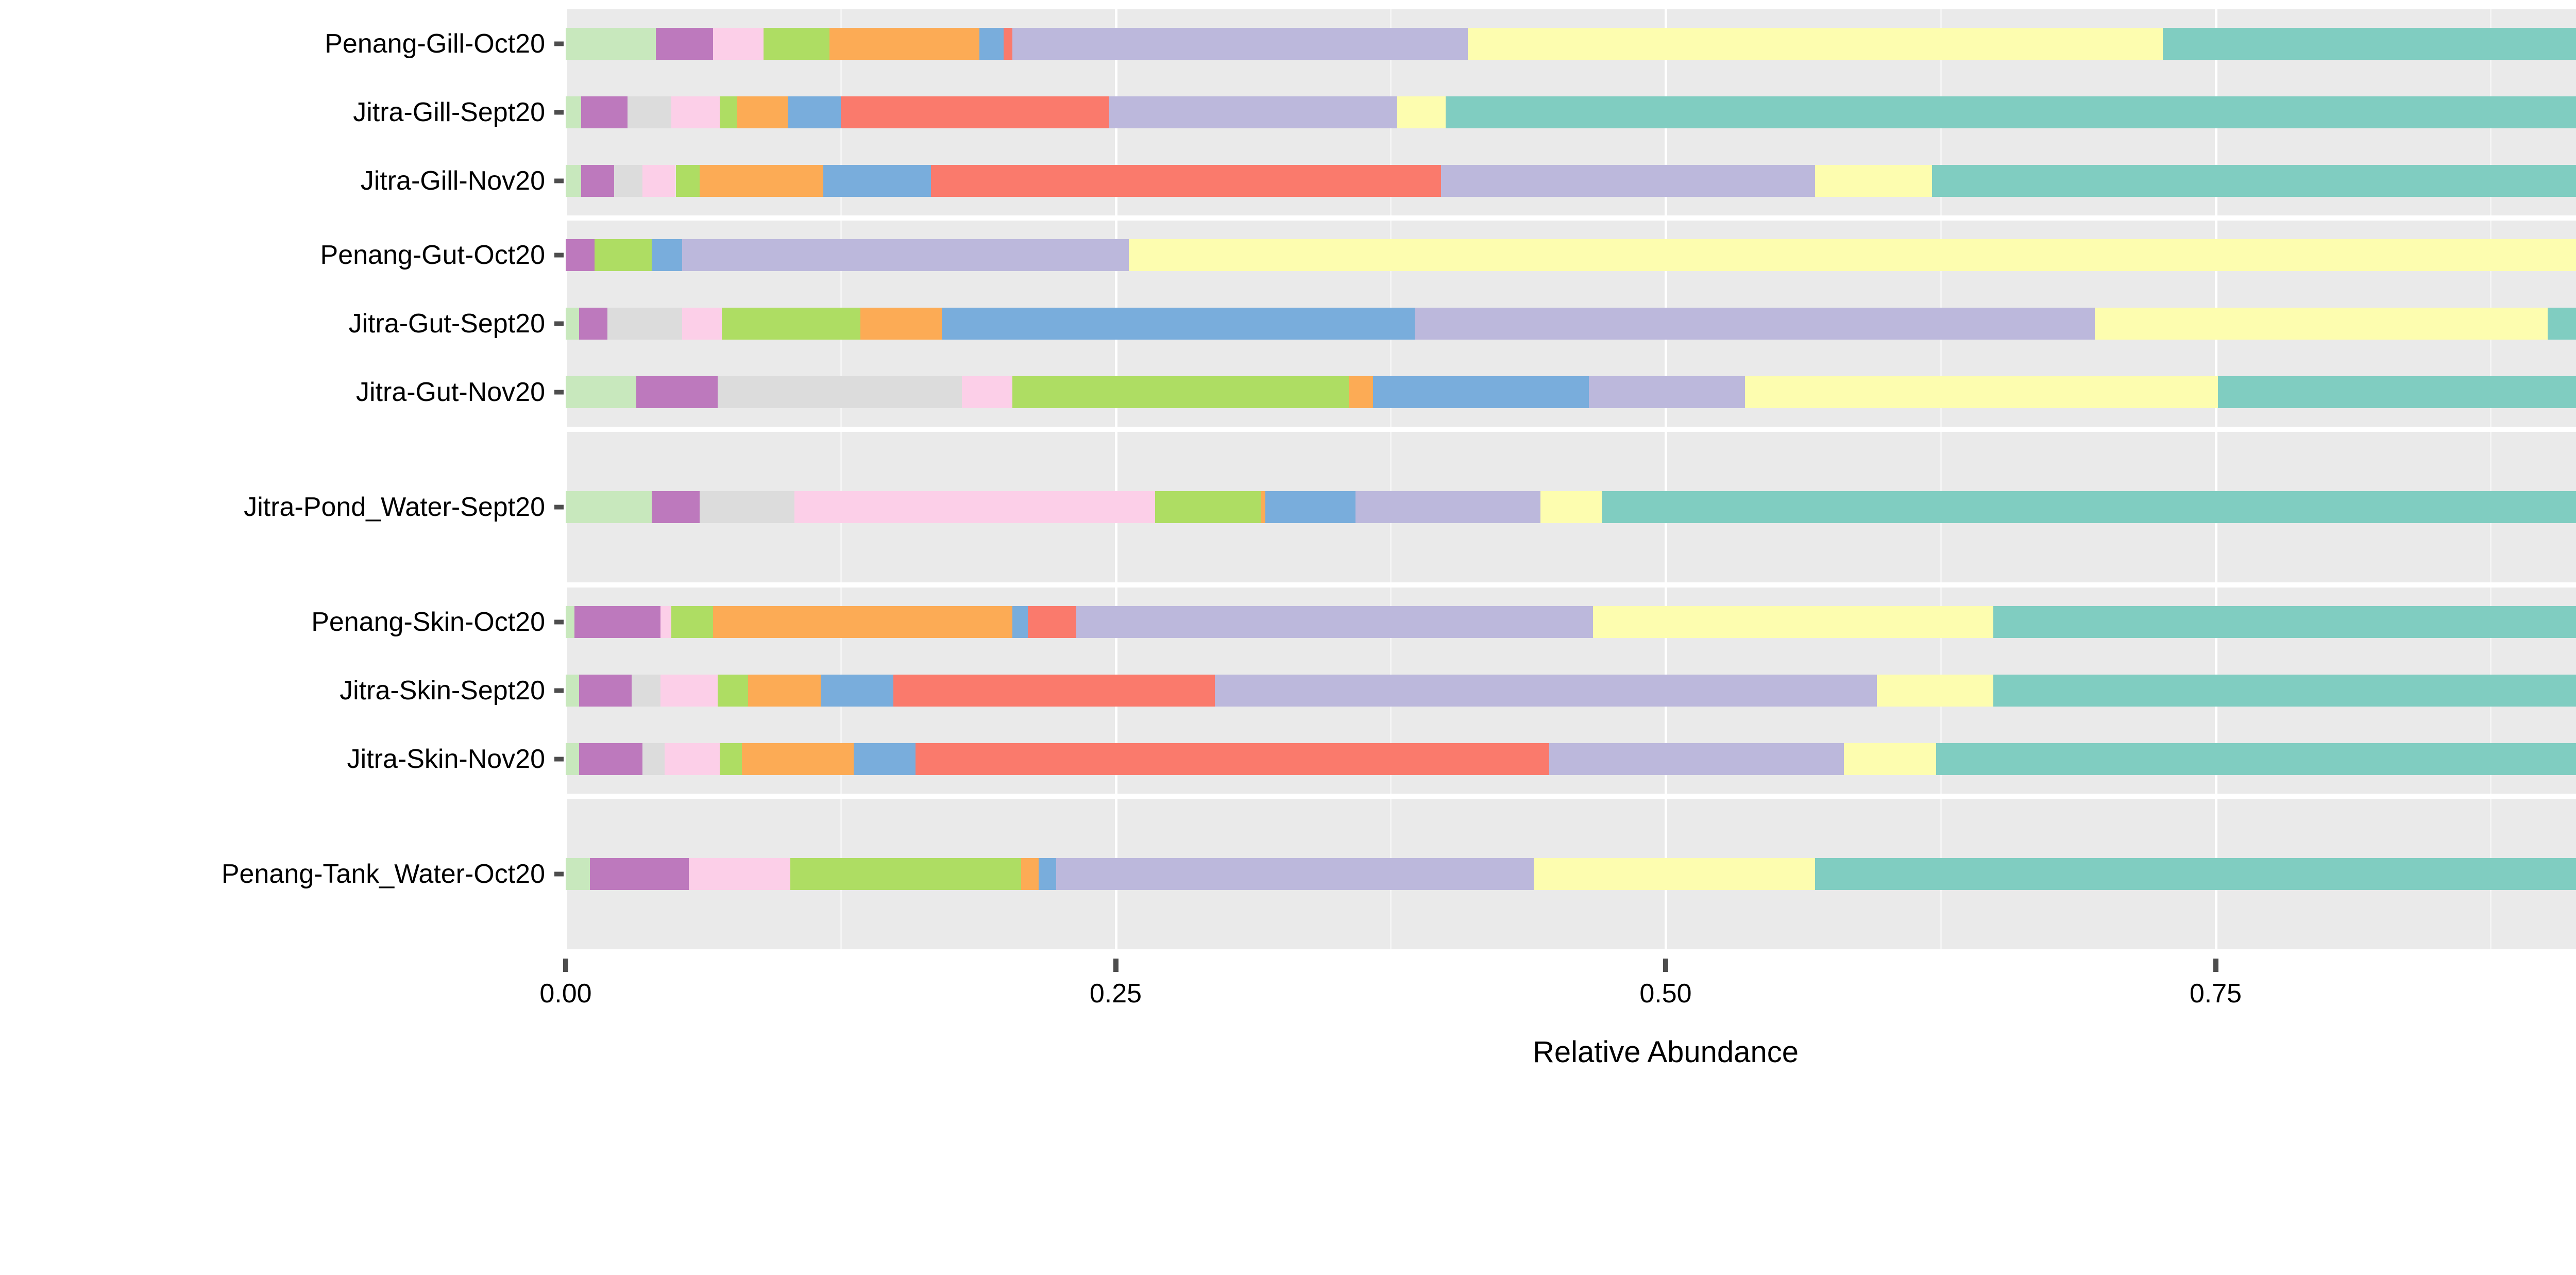 The width and height of the screenshot is (2576, 1275). What do you see at coordinates (2215, 994) in the screenshot?
I see `x-axis-tick-label: 0.75` at bounding box center [2215, 994].